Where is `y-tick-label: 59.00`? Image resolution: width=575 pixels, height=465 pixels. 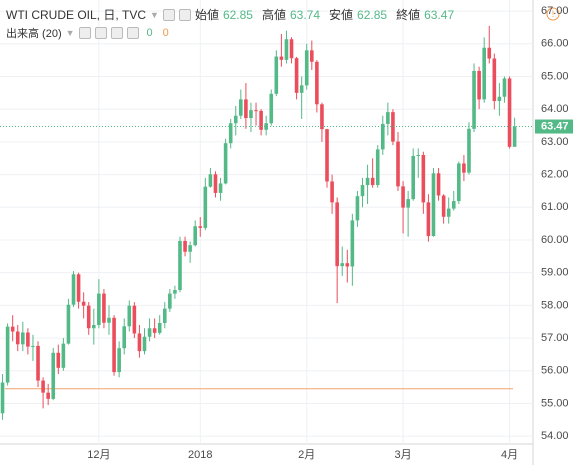
y-tick-label: 59.00 is located at coordinates (555, 273).